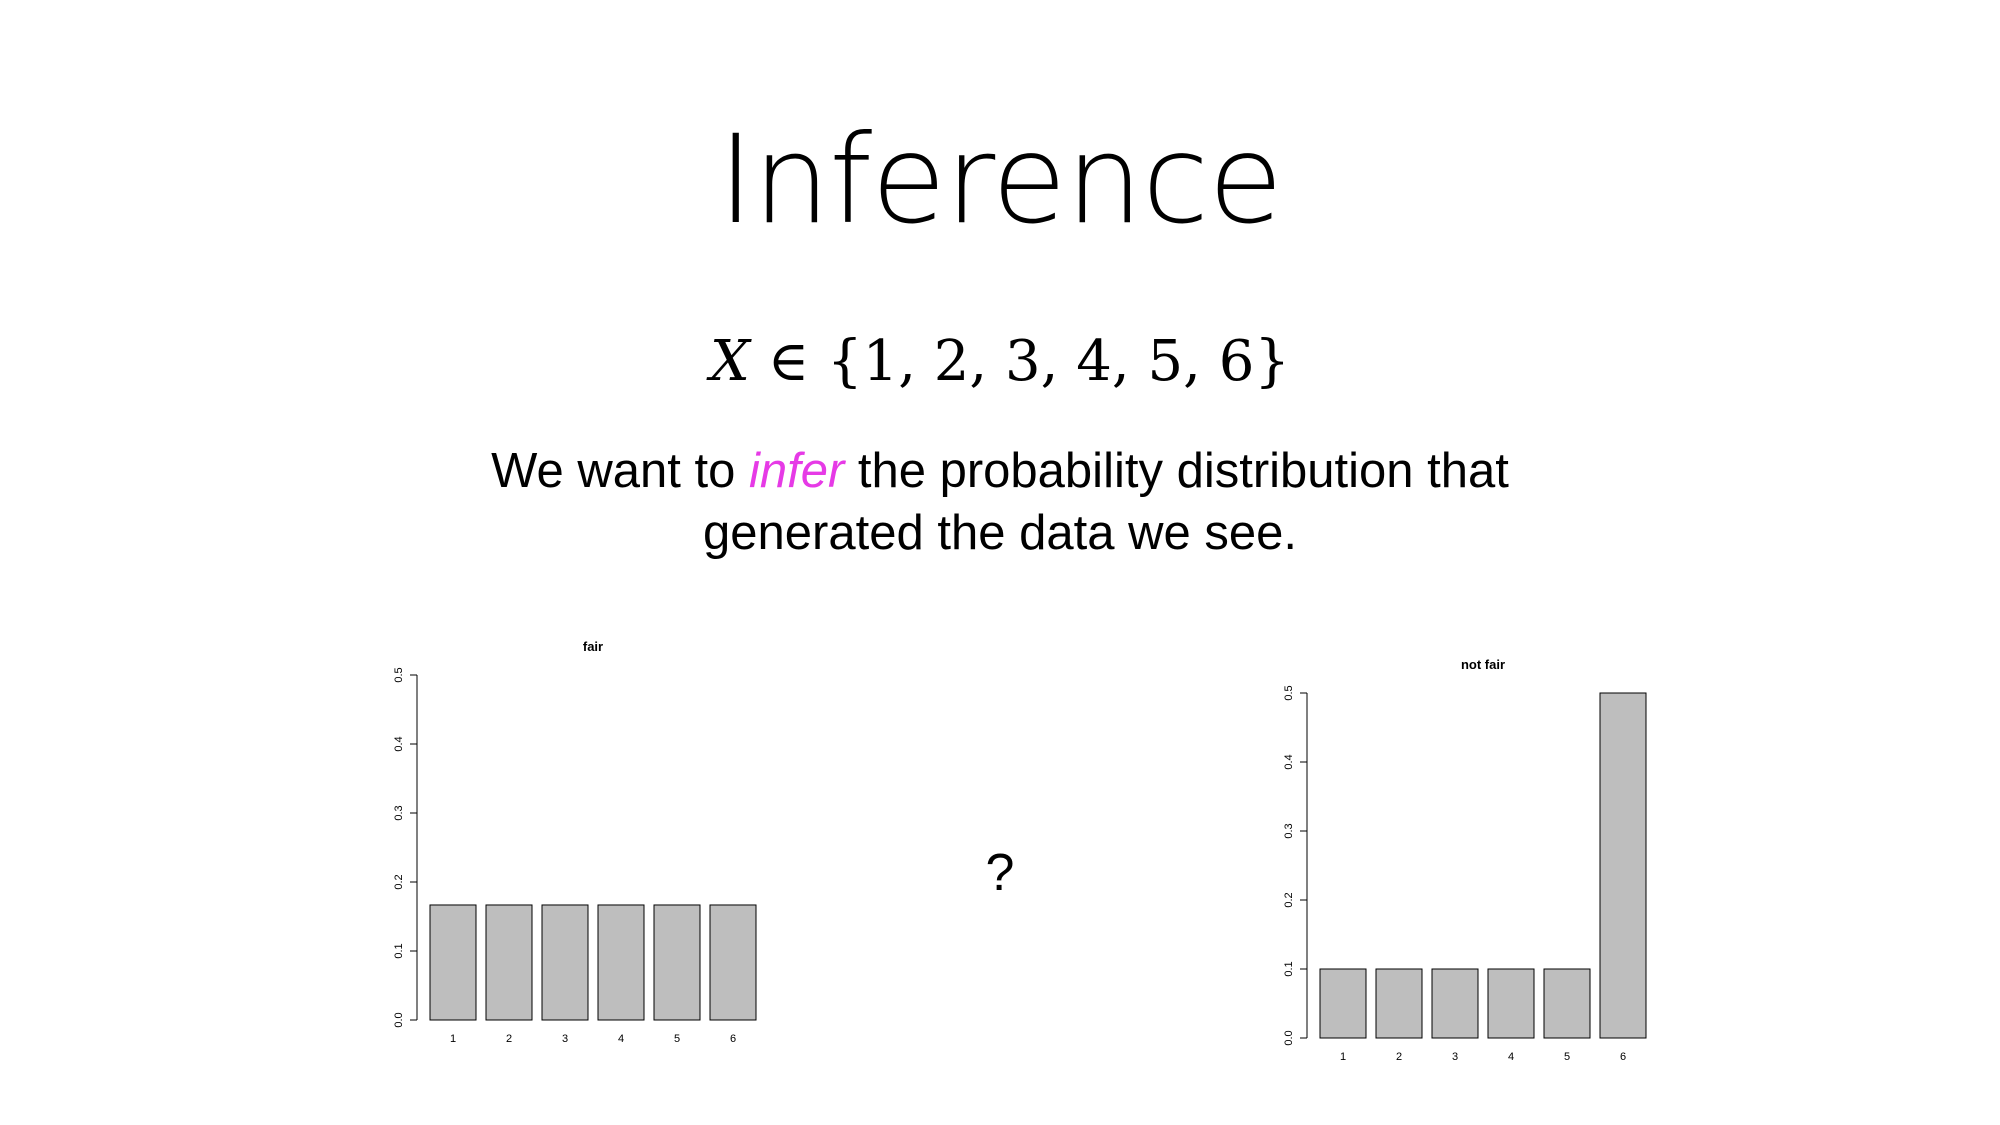 This screenshot has height=1125, width=2000. What do you see at coordinates (796, 471) in the screenshot?
I see `statement-emphasis: infer` at bounding box center [796, 471].